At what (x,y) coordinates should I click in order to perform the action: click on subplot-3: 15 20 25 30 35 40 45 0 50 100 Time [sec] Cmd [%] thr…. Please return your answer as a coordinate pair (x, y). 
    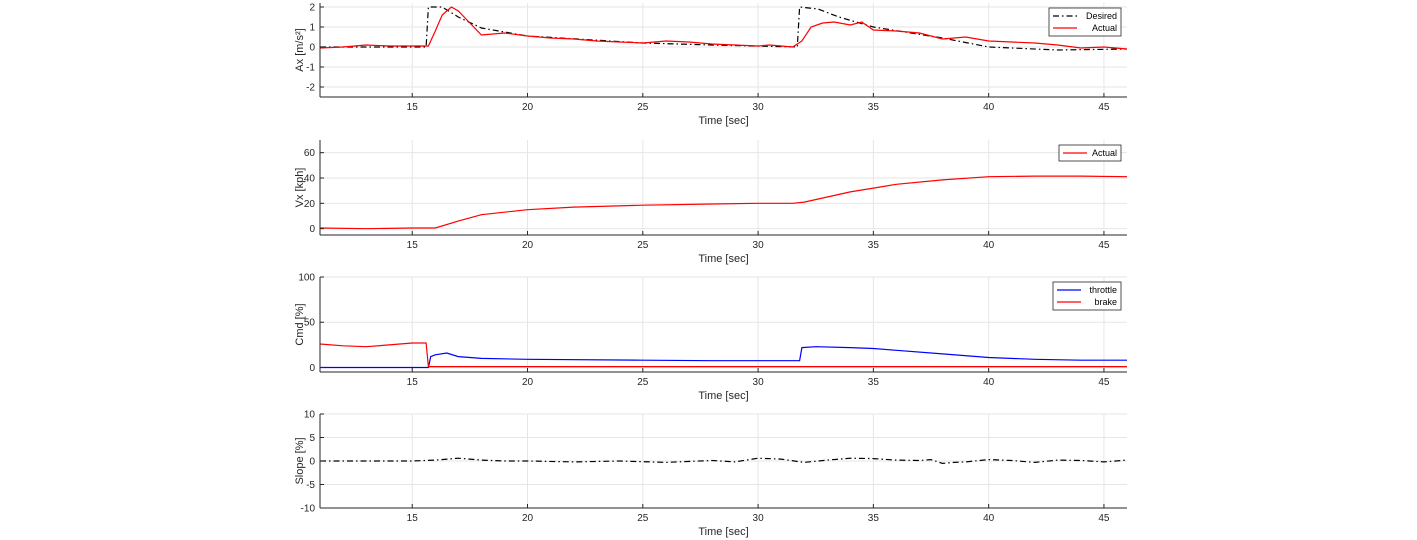
    Looking at the image, I should click on (710, 337).